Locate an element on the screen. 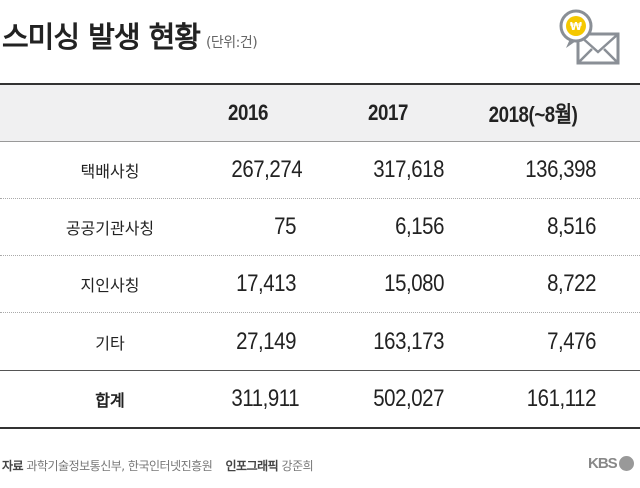 The height and width of the screenshot is (488, 640). cell: 311,911 is located at coordinates (265, 398).